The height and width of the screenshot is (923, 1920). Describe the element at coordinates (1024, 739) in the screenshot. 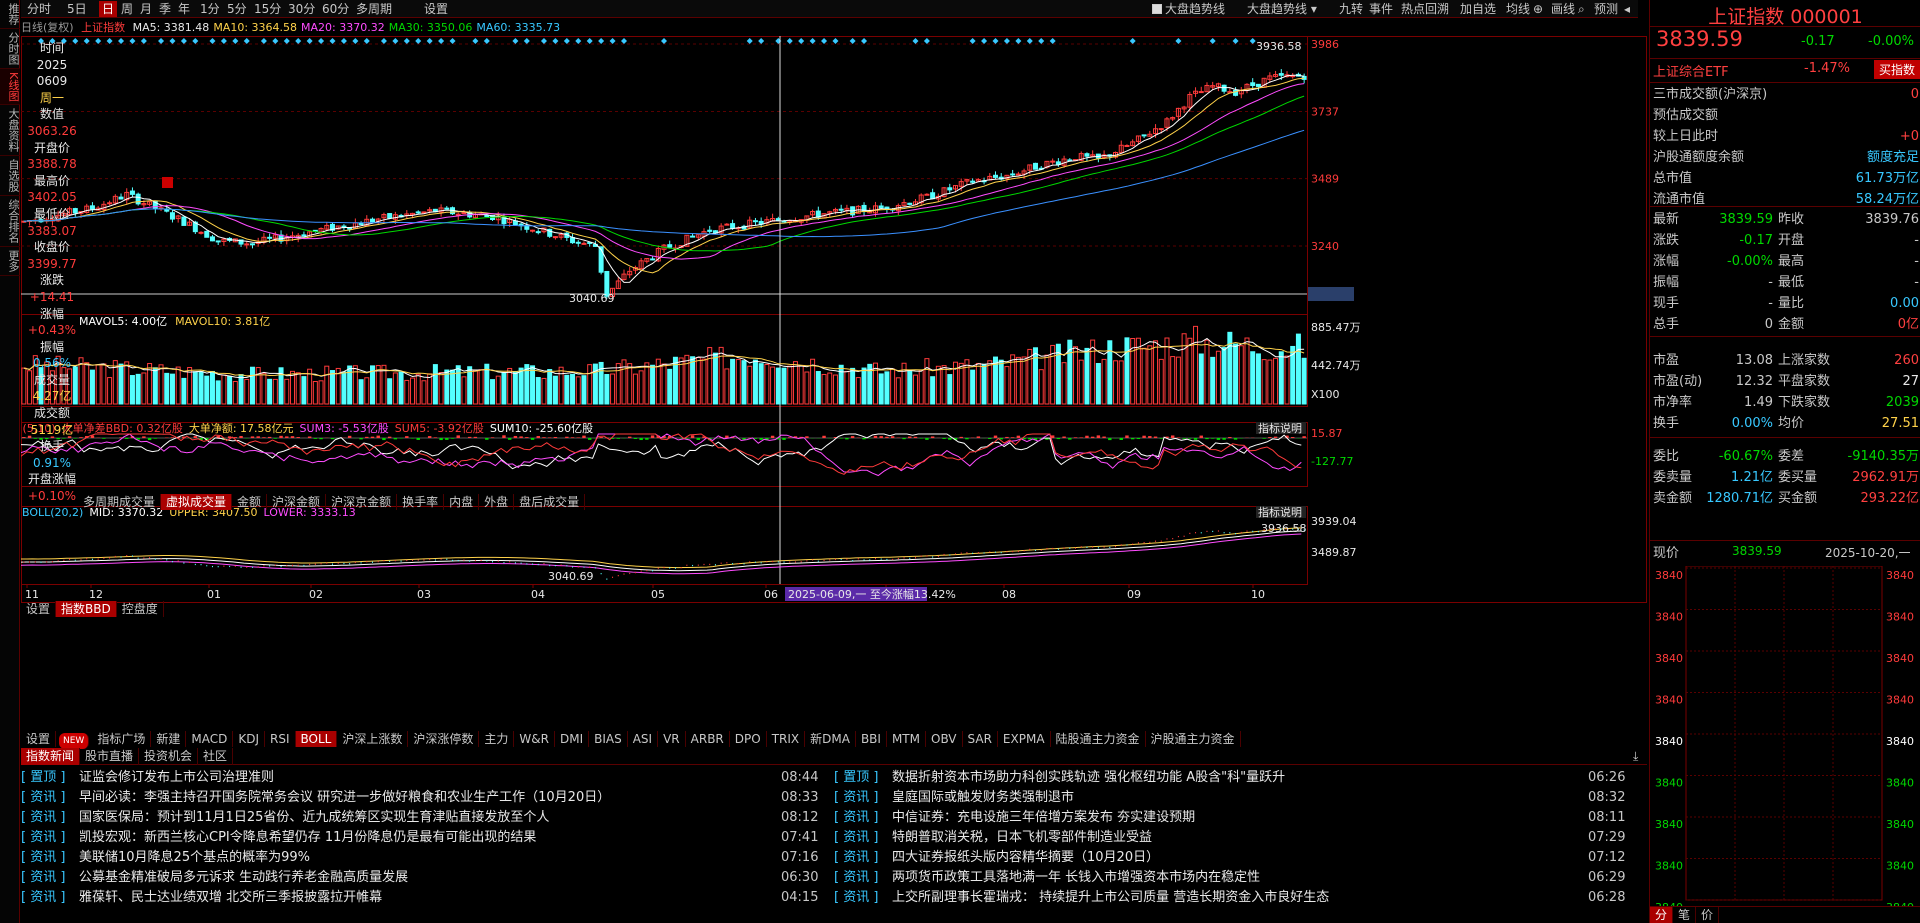

I see `indicator-tab: EXPMA` at that location.